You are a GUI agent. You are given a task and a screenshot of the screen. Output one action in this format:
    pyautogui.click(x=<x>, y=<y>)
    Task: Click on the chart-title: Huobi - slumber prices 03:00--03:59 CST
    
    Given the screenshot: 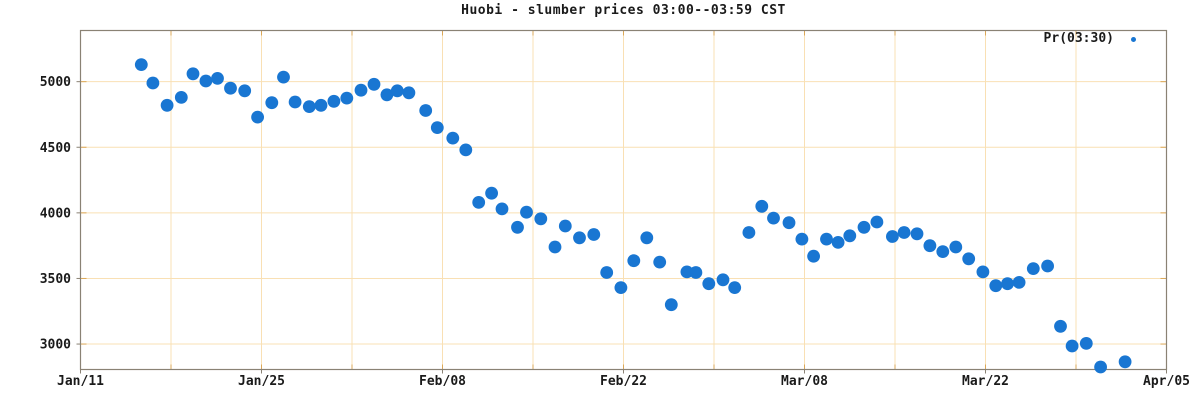 What is the action you would take?
    pyautogui.click(x=623, y=10)
    